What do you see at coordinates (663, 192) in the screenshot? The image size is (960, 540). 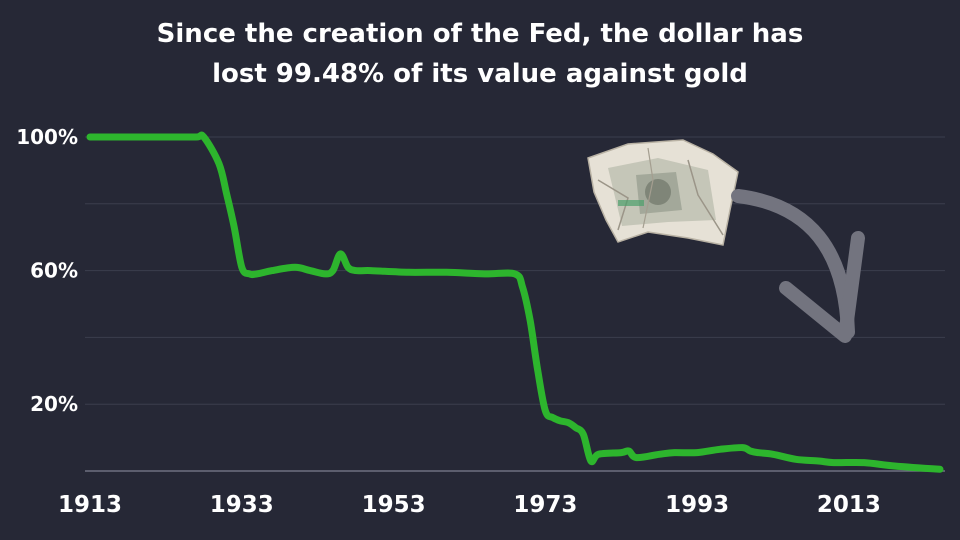 I see `crumpled-dollar-icon` at bounding box center [663, 192].